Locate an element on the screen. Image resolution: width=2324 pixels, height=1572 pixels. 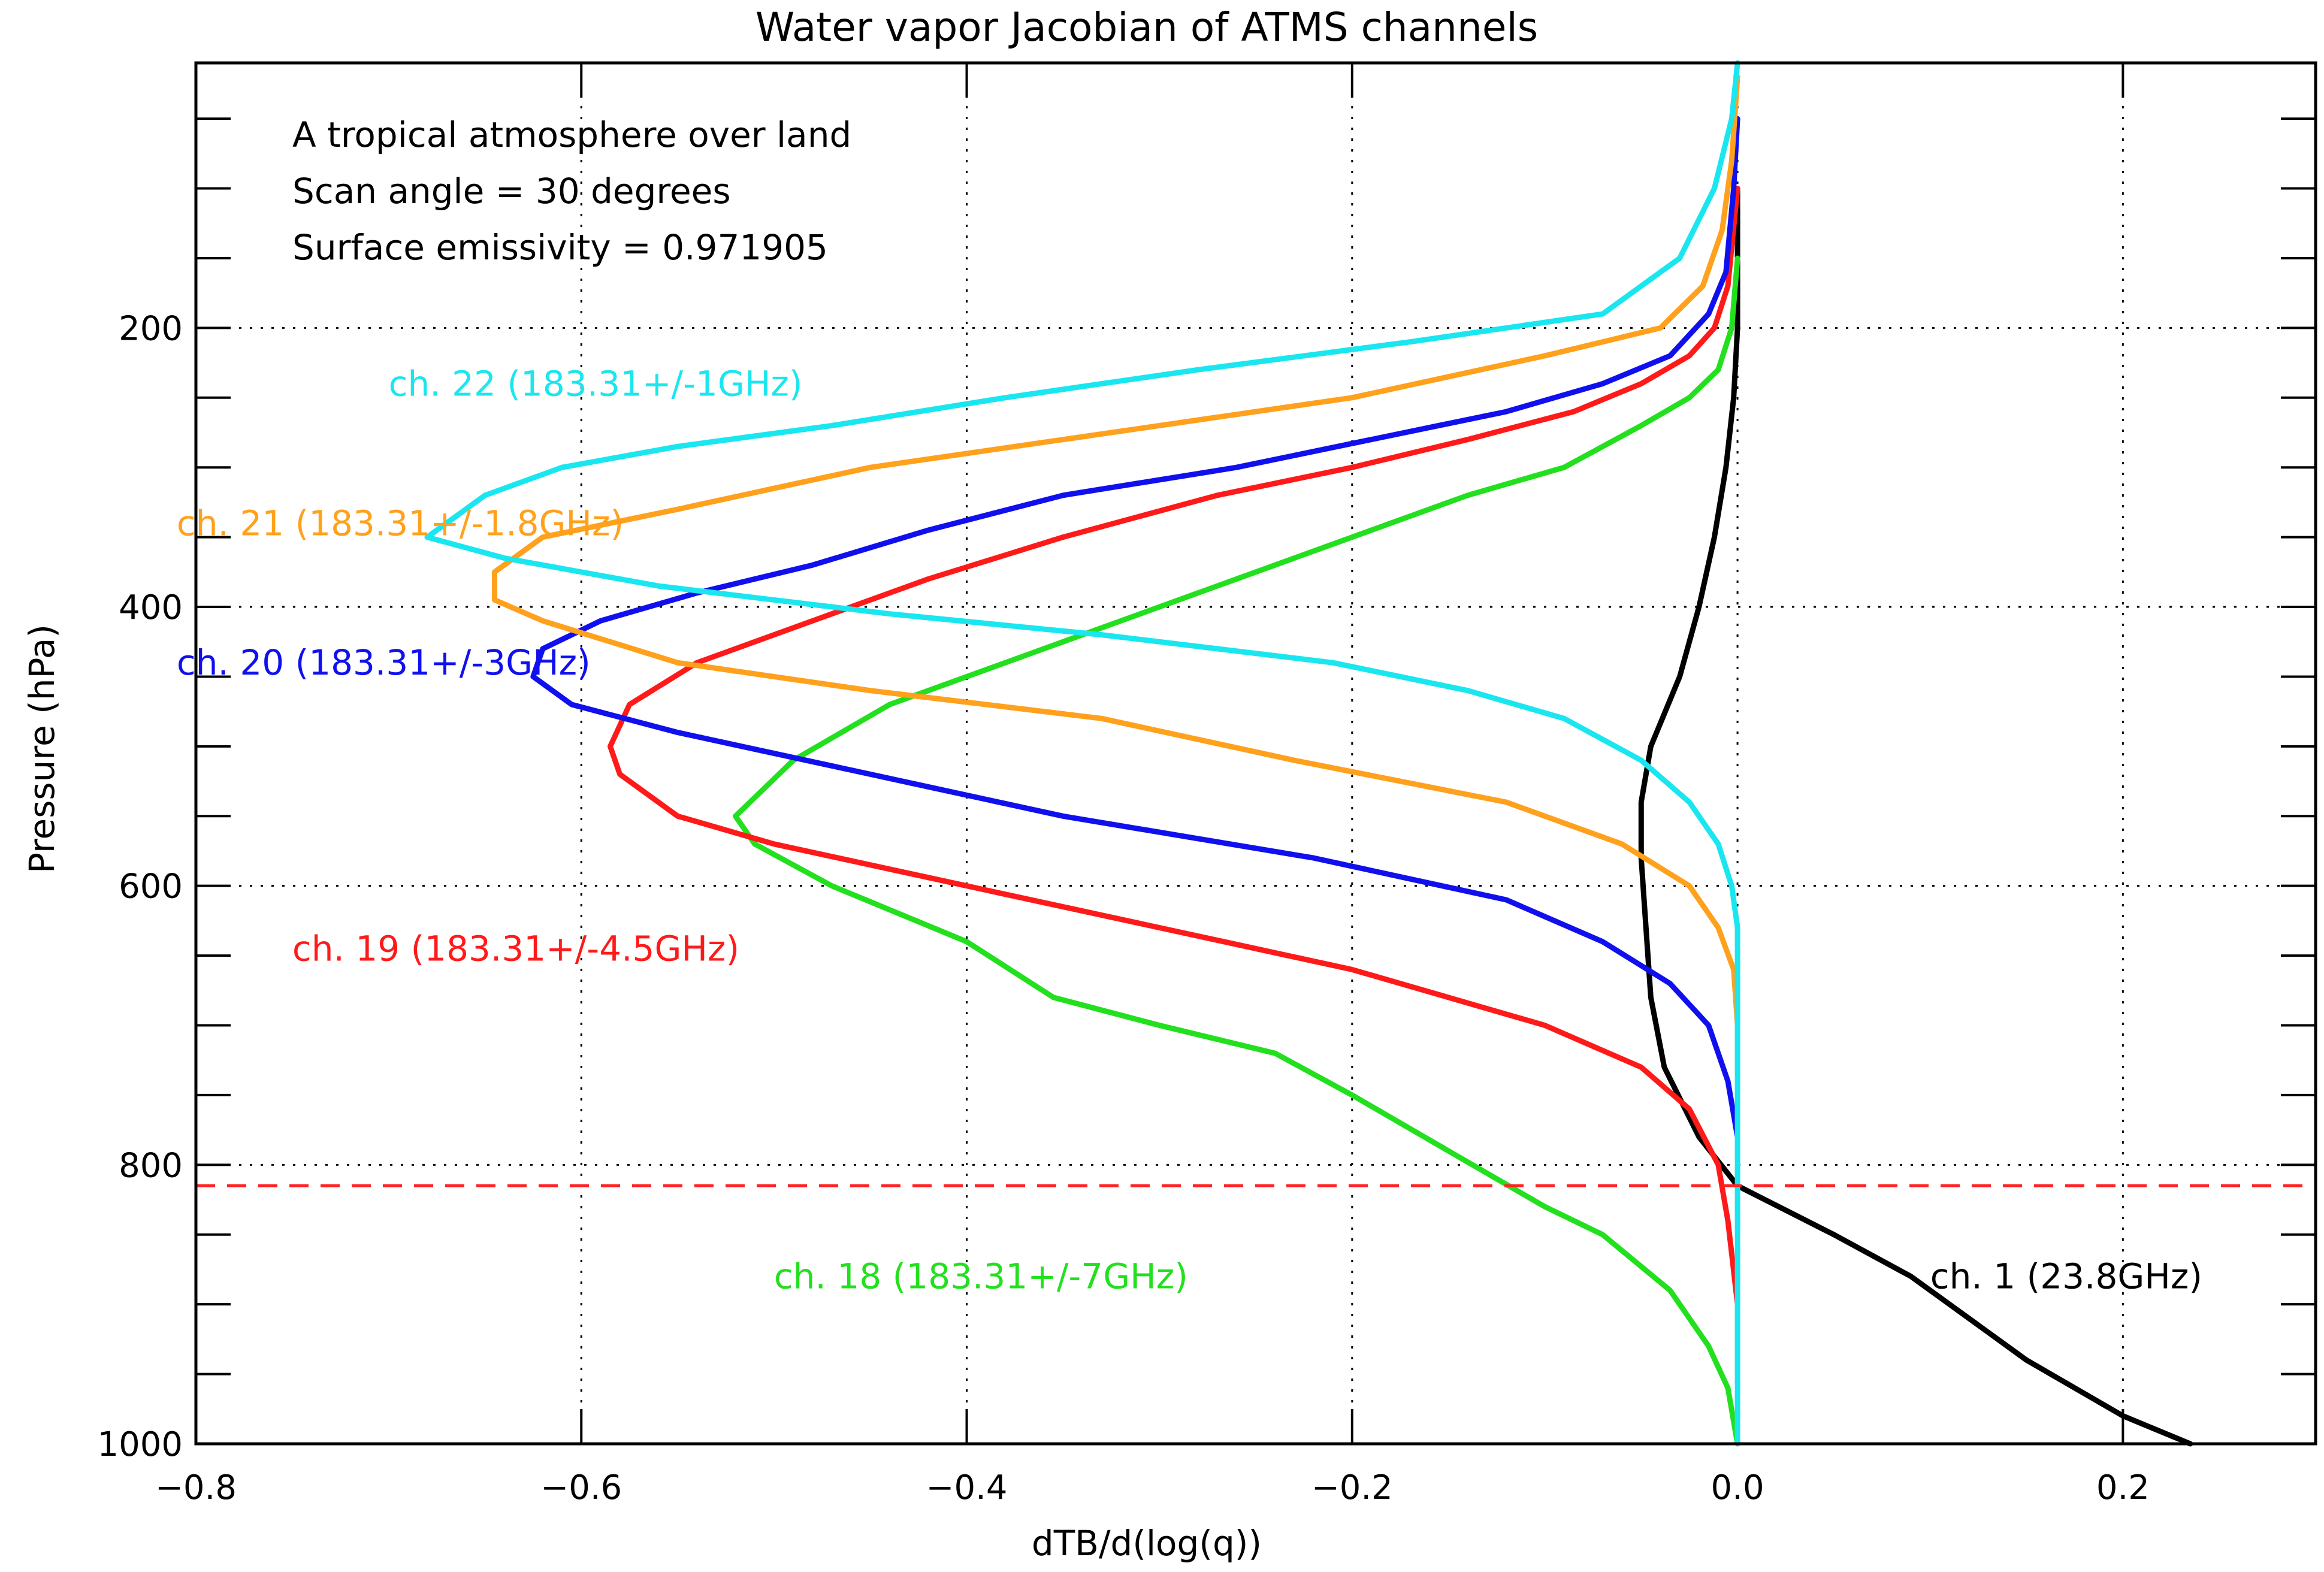
info-line: Surface emissivity = 0.971905 is located at coordinates (560, 248).